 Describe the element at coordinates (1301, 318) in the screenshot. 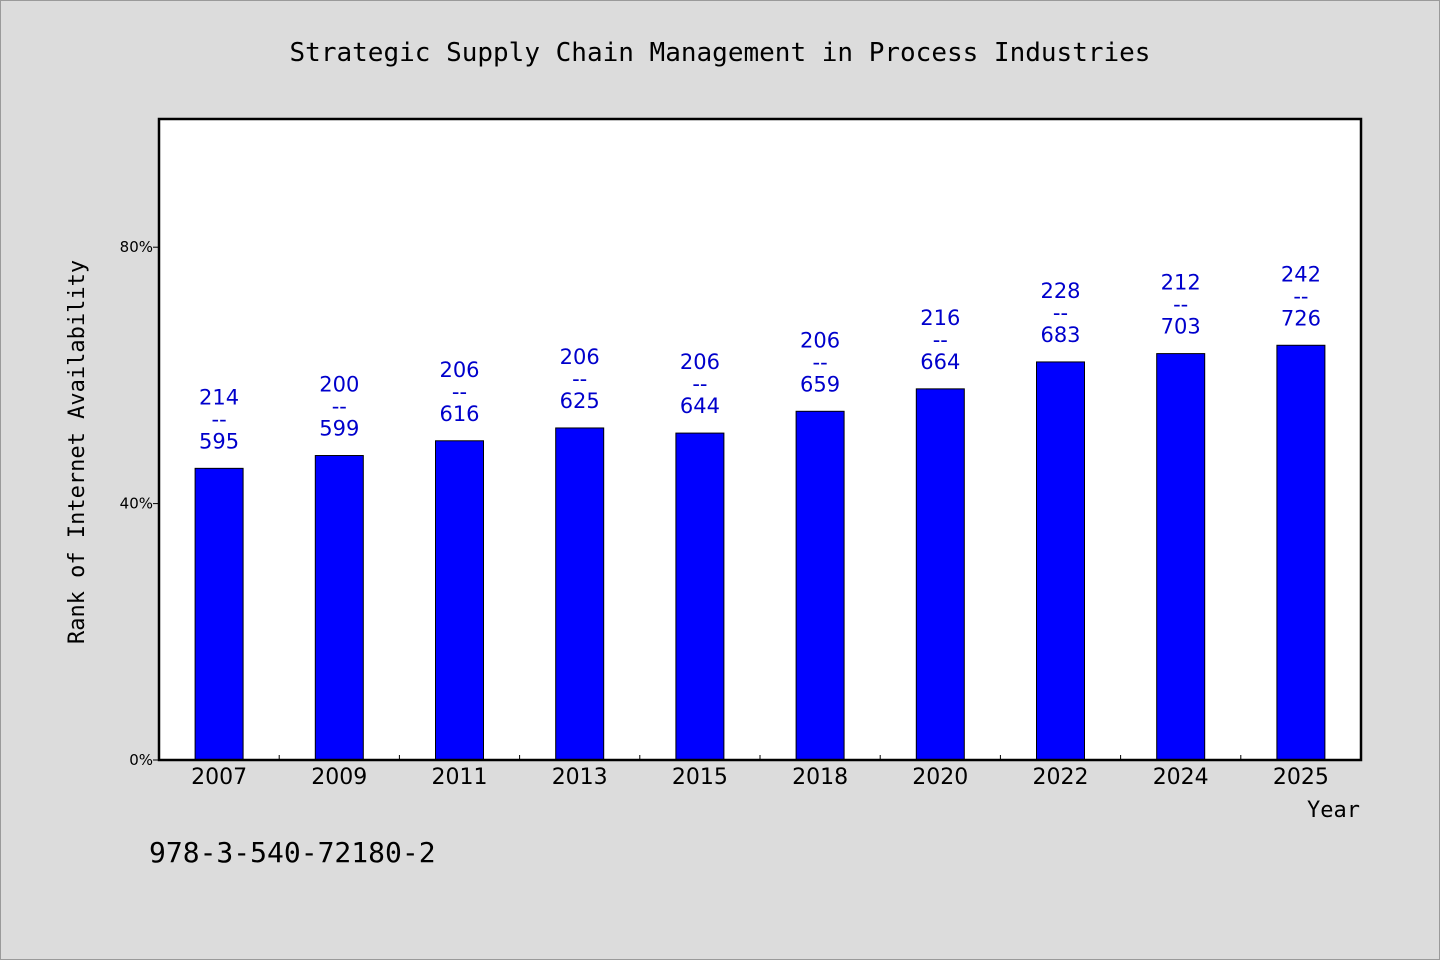

I see `data-label-bottom-2025: 726` at that location.